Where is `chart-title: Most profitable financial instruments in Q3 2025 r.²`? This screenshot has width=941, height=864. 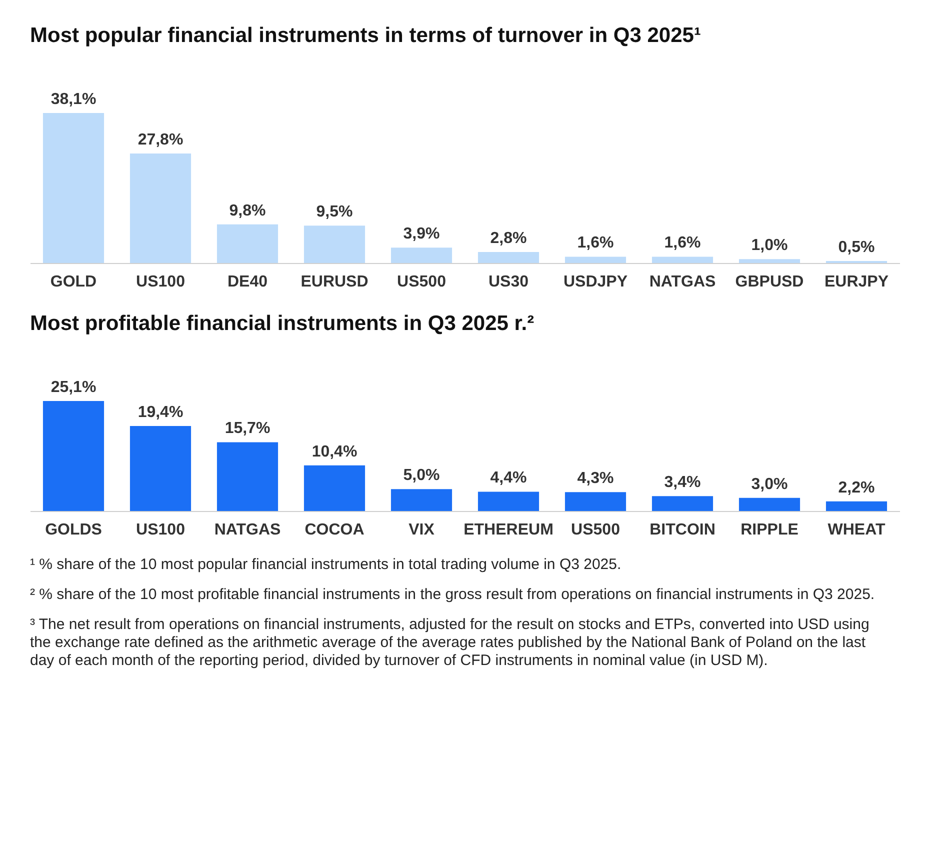 chart-title: Most profitable financial instruments in Q3 2025 r.² is located at coordinates (282, 323).